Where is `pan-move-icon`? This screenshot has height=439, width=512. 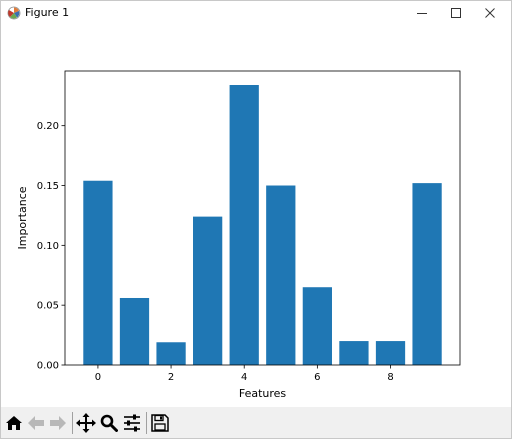 pan-move-icon is located at coordinates (86, 423).